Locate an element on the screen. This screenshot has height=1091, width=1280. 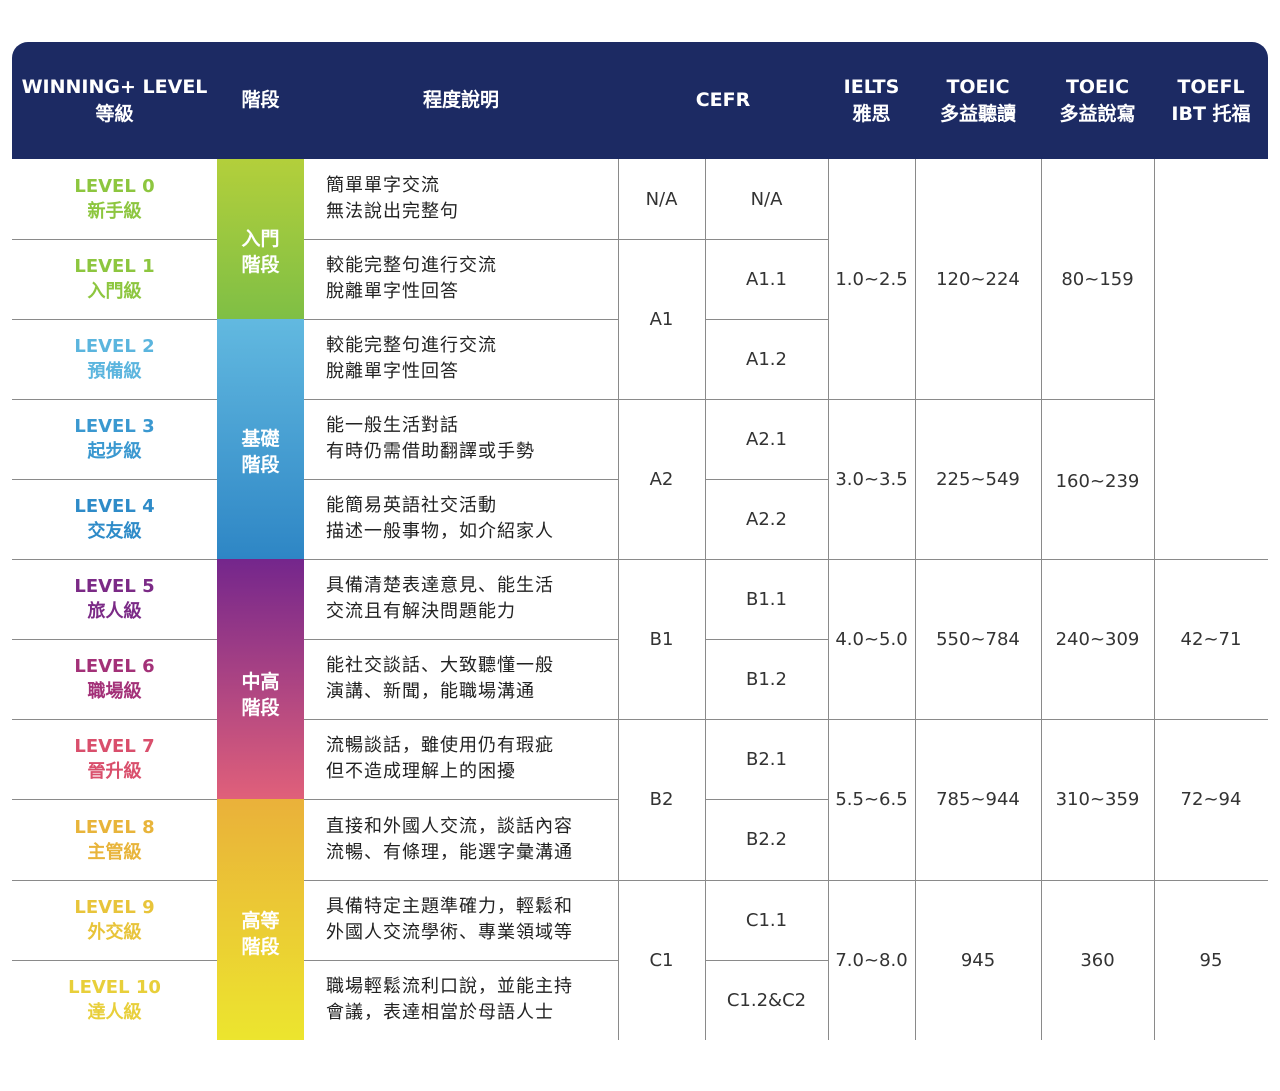
level-name: 新手級 is located at coordinates (114, 211).